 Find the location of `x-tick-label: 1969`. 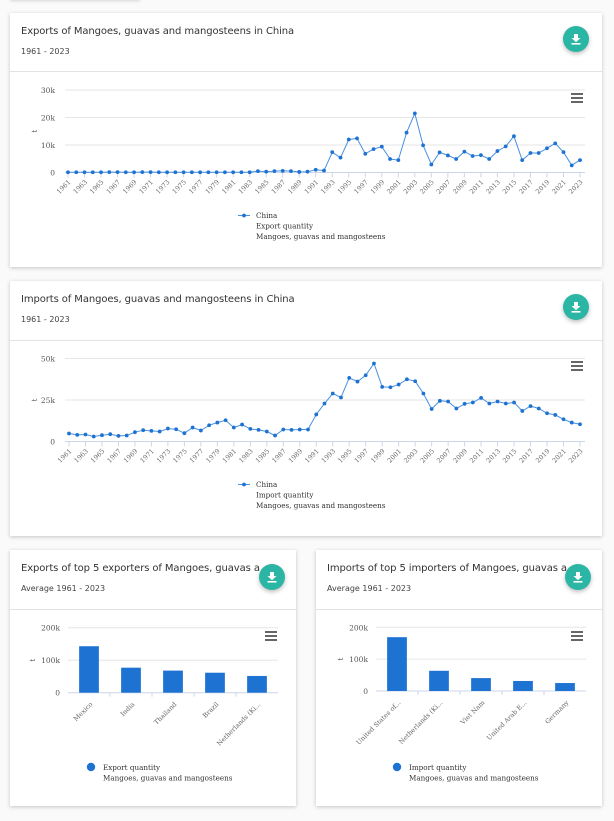

x-tick-label: 1969 is located at coordinates (129, 186).